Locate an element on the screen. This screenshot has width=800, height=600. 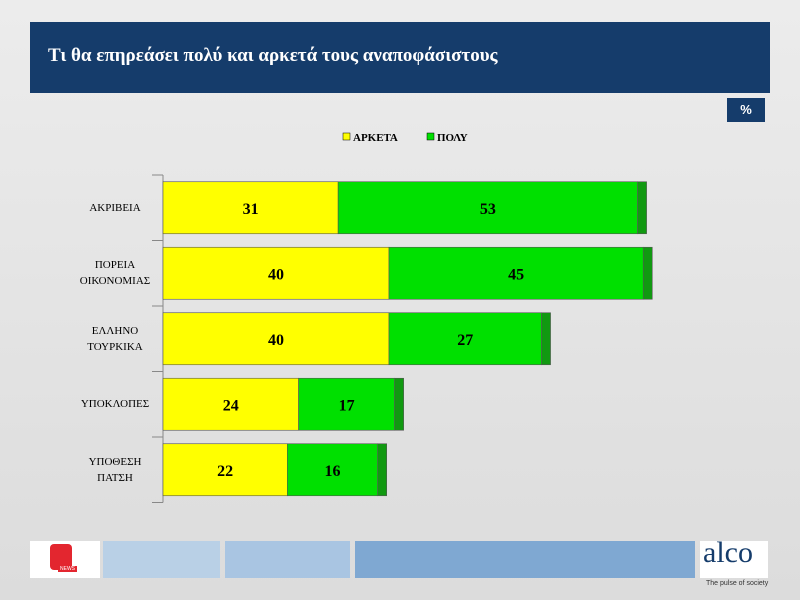
category-label: ΥΠΟΘΕΣΗ ΠΑΤΣΗ is located at coordinates (115, 469).